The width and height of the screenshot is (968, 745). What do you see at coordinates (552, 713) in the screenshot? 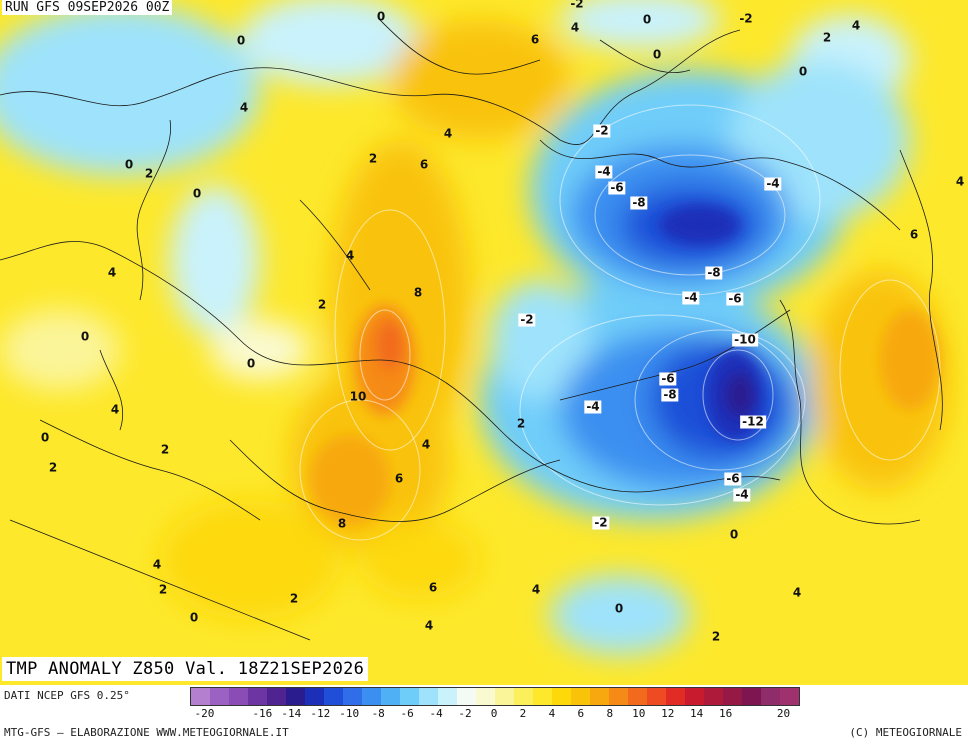
I see `color-scale-tick-label: 4` at bounding box center [552, 713].